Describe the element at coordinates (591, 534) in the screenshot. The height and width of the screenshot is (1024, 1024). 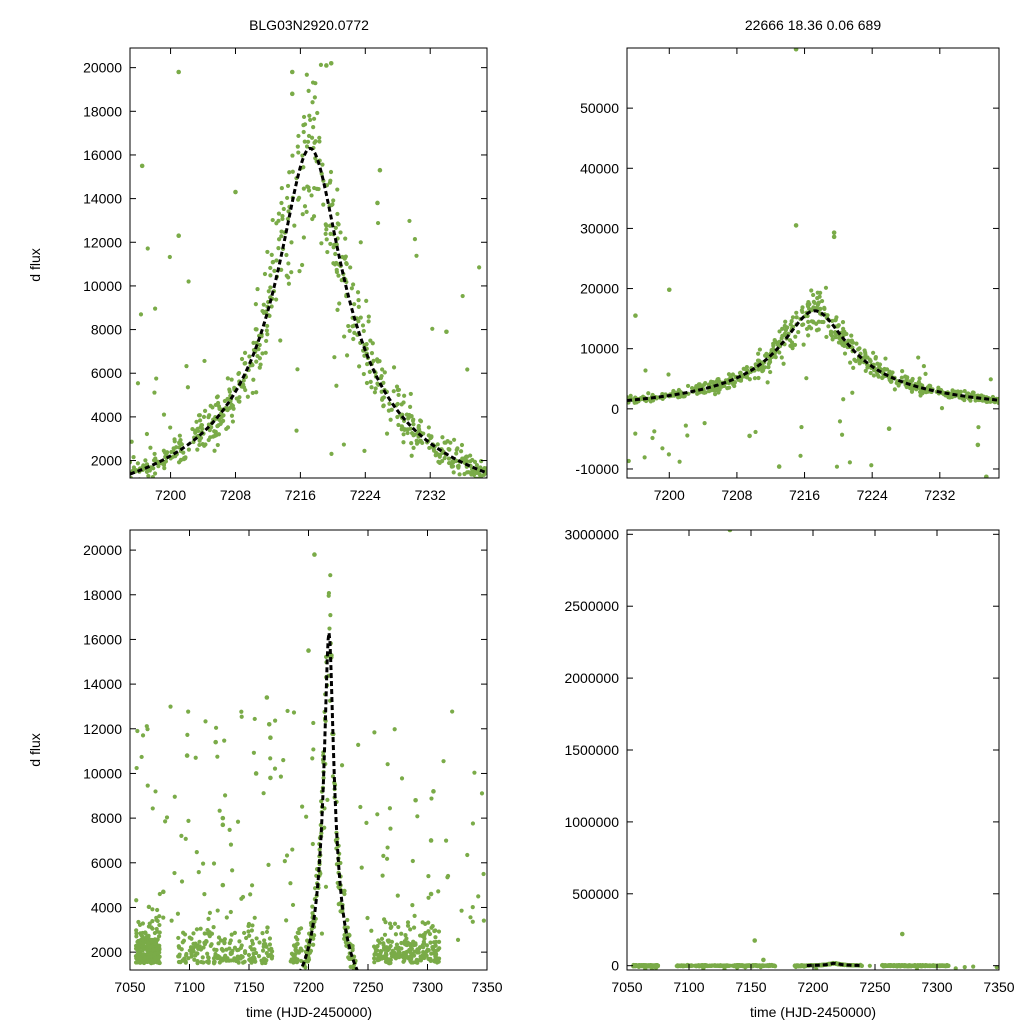
I see `y-tick-label: 3000000` at that location.